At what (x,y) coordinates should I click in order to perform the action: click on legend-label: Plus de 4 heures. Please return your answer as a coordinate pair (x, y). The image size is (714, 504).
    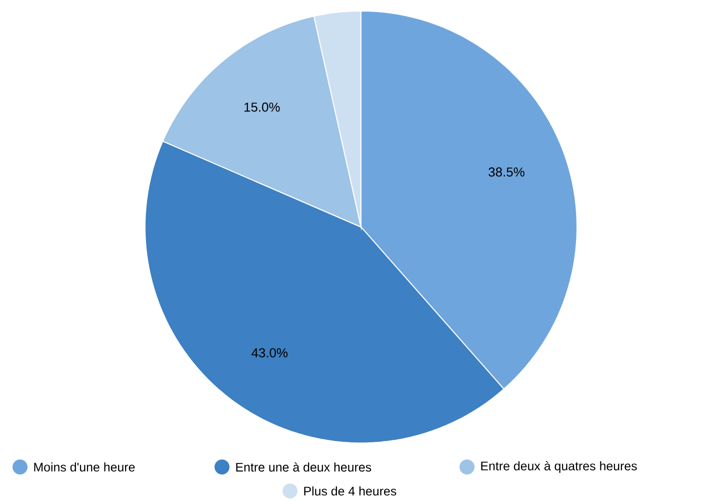
    Looking at the image, I should click on (350, 491).